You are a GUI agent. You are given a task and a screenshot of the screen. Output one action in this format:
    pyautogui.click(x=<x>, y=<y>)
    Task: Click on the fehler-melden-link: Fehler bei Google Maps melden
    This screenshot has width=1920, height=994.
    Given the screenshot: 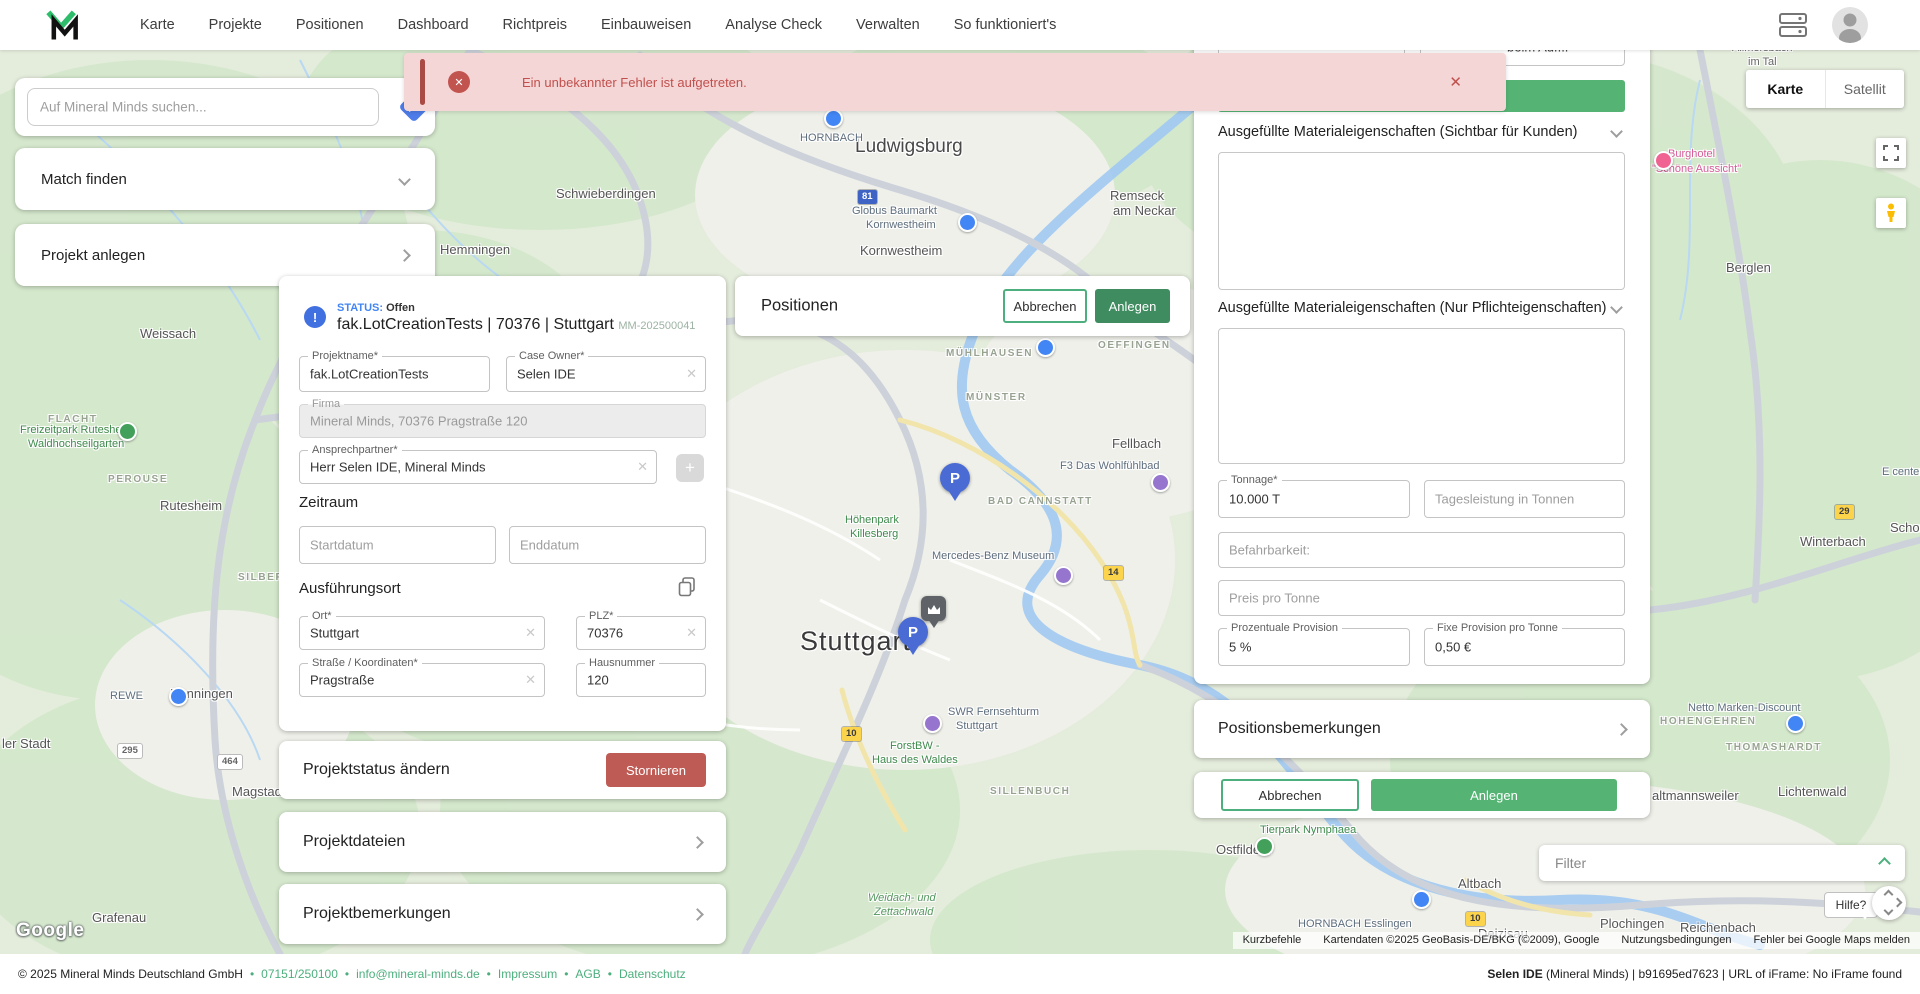 What is the action you would take?
    pyautogui.click(x=1831, y=940)
    